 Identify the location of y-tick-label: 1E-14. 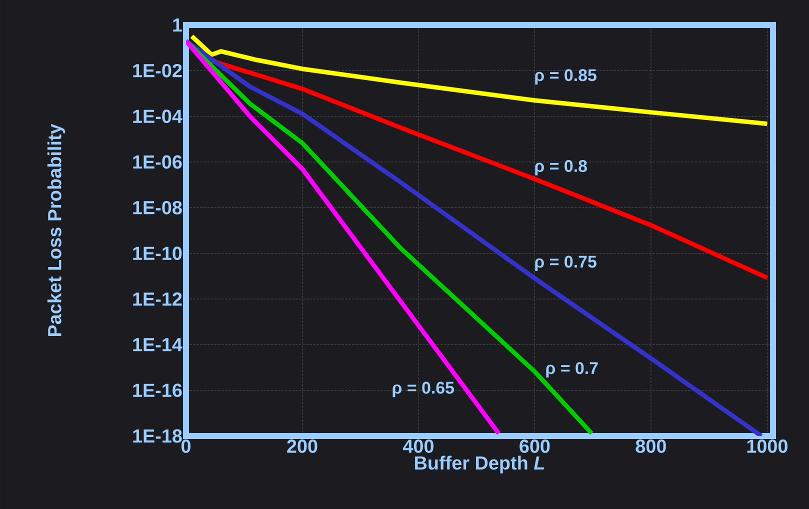
(157, 345).